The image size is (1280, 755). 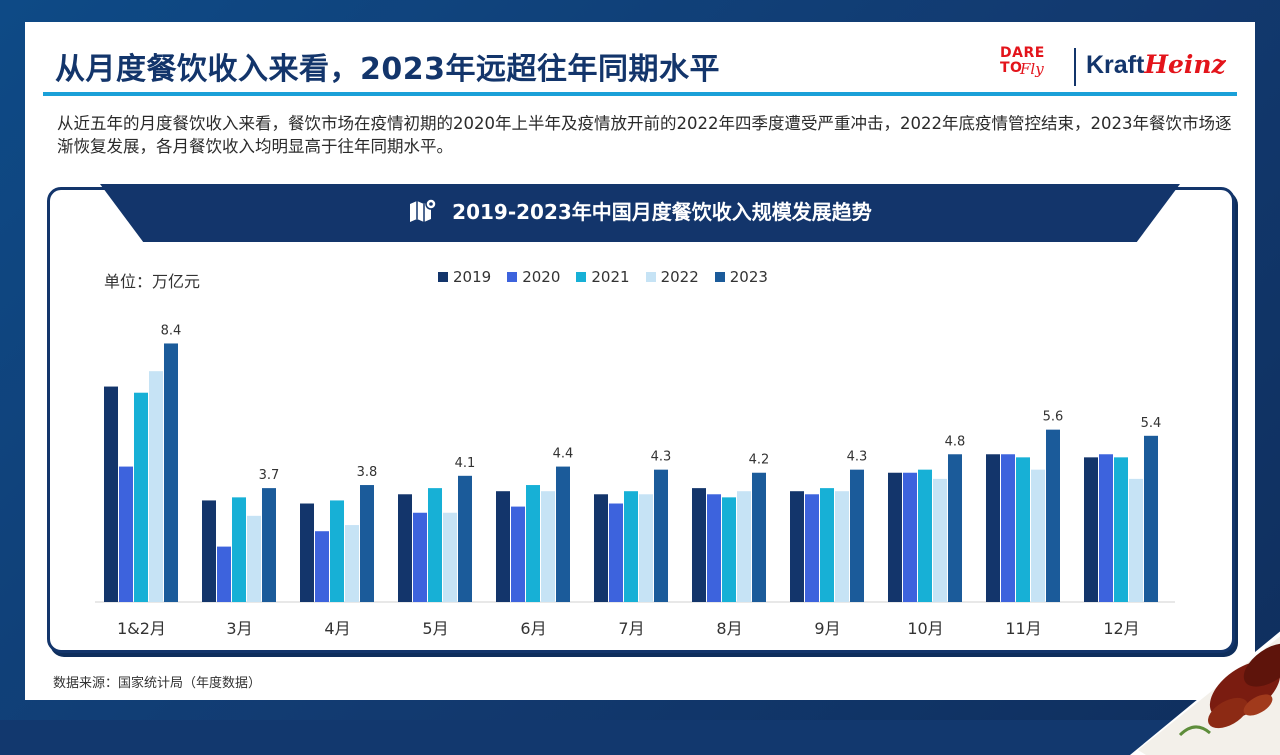 I want to click on bar-2020-5月, so click(x=420, y=557).